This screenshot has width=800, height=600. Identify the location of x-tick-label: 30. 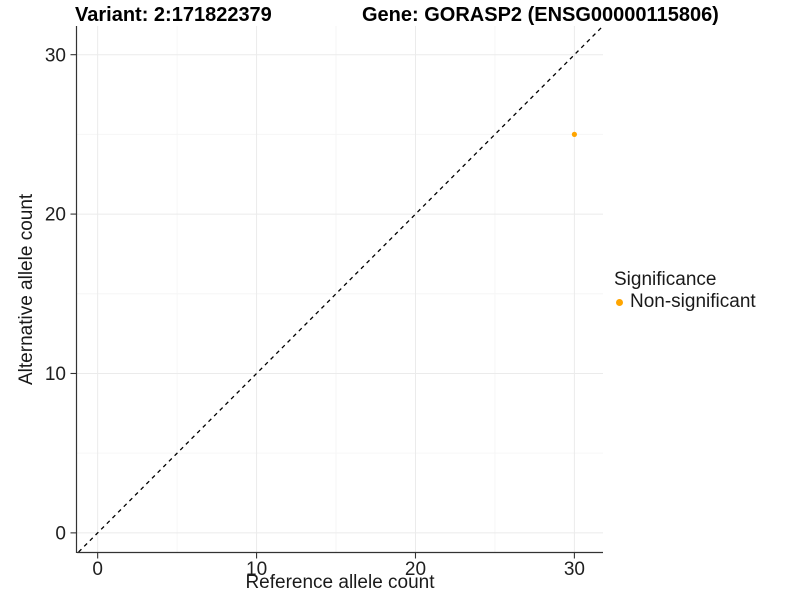
(574, 569).